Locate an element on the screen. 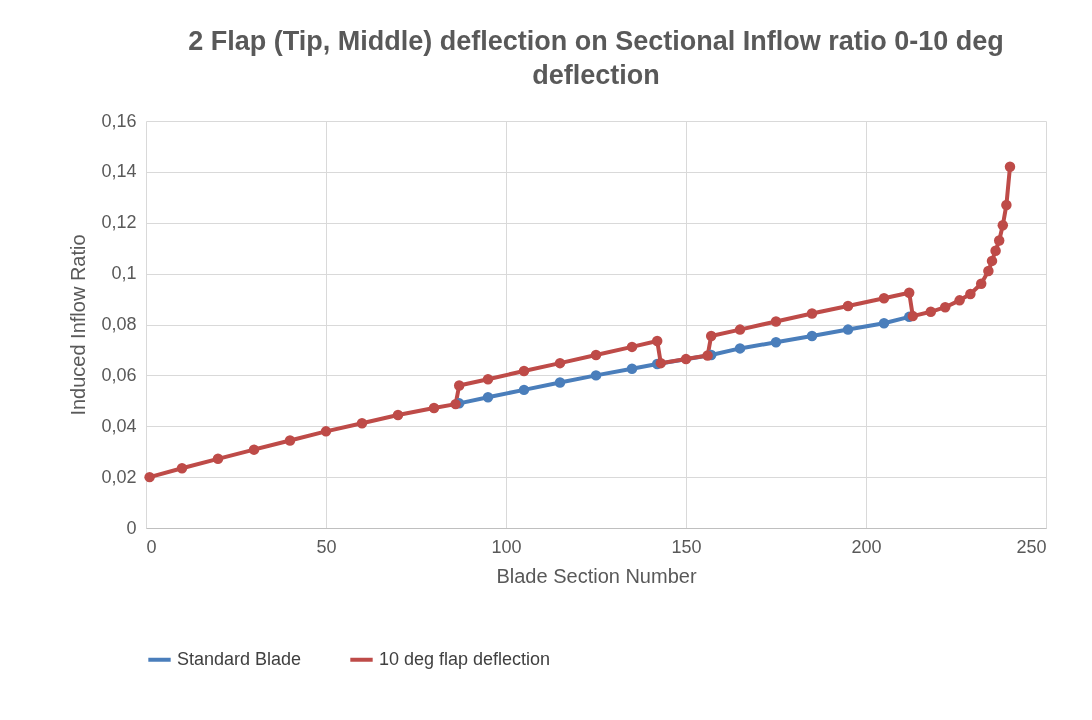 The image size is (1092, 720). x-tick-label: 100 is located at coordinates (506, 546).